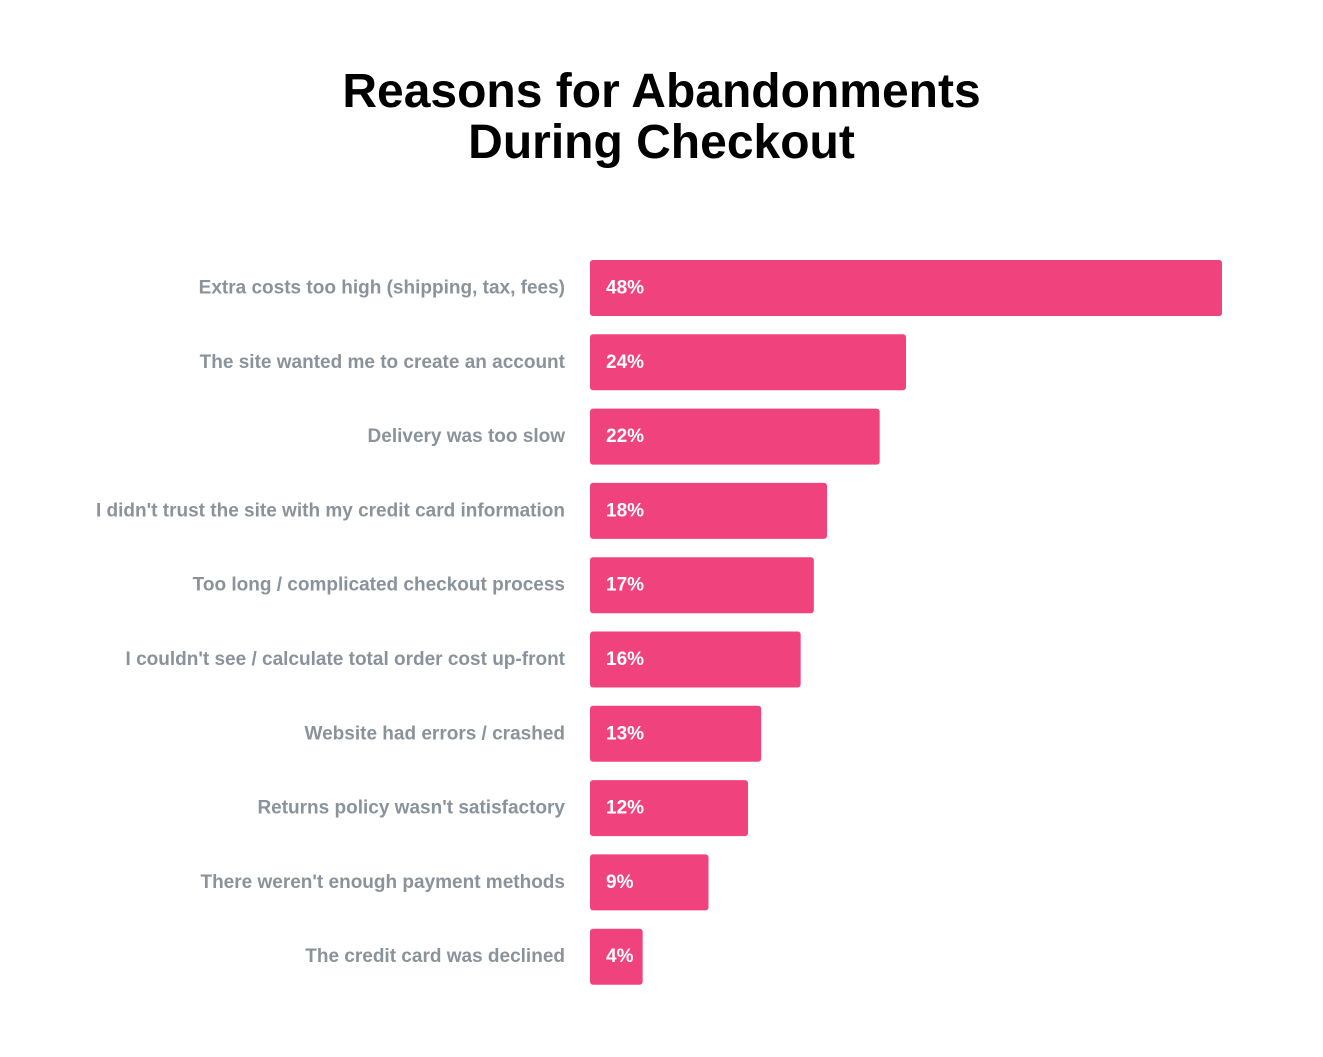 This screenshot has width=1323, height=1057. I want to click on category-label-2: The site wanted me to create an account, so click(383, 362).